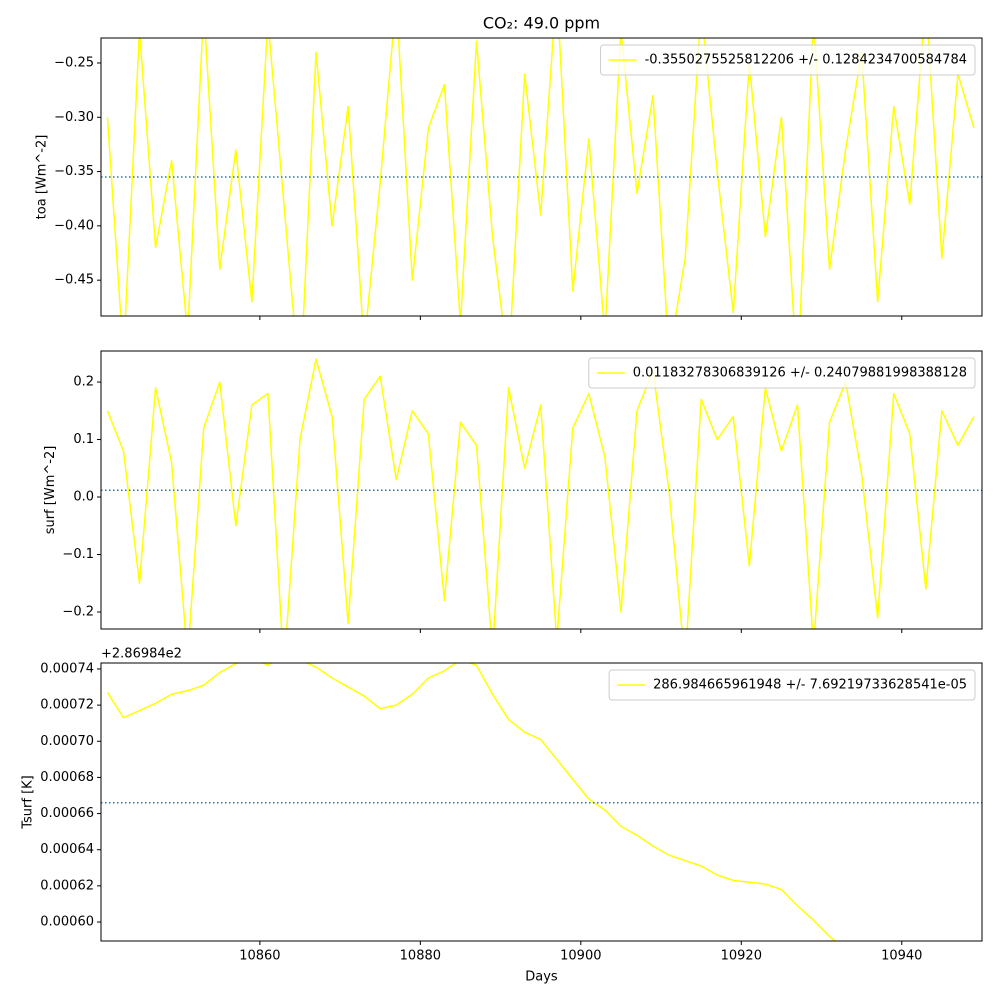  What do you see at coordinates (420, 956) in the screenshot?
I see `x-tick-label: 10880` at bounding box center [420, 956].